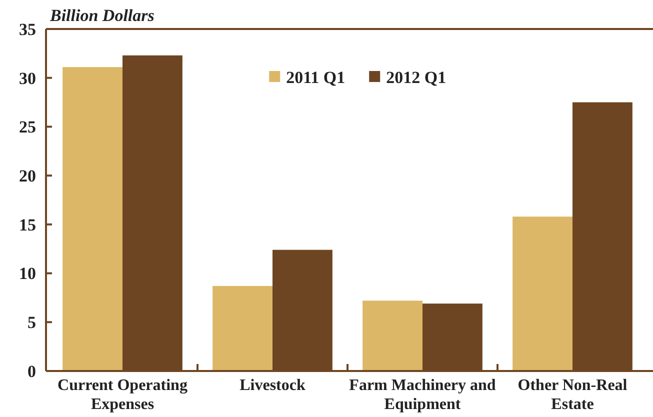 This screenshot has width=653, height=417. I want to click on y-tick-label: 20, so click(27, 176).